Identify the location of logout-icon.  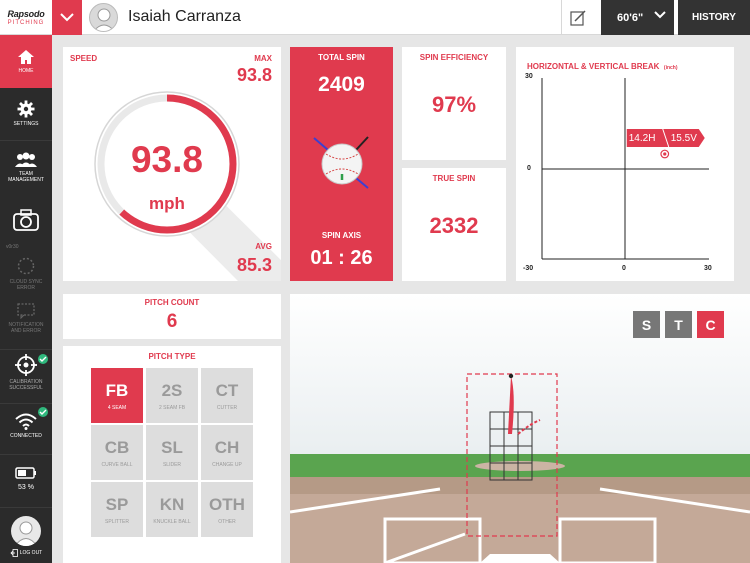
(14, 553).